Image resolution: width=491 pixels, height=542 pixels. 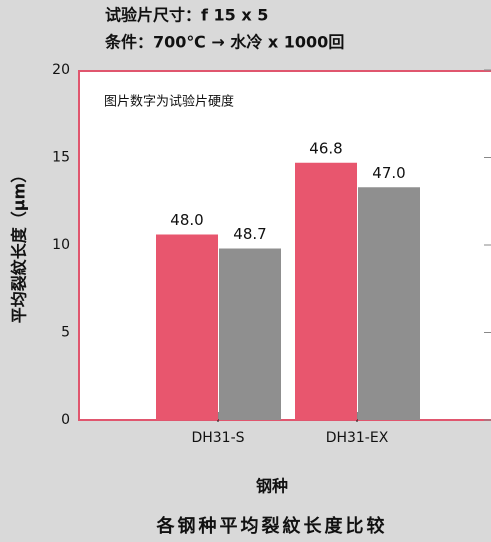 What do you see at coordinates (61, 158) in the screenshot?
I see `y-tick-label: 15` at bounding box center [61, 158].